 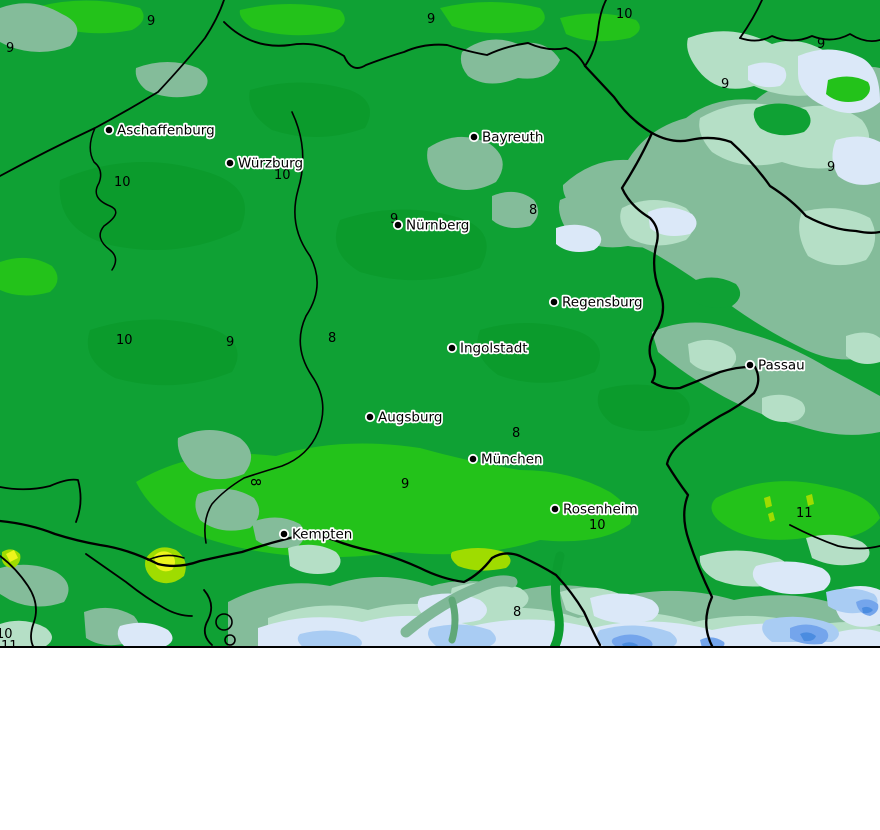 I want to click on city-label: Ingolstadt, so click(x=494, y=349).